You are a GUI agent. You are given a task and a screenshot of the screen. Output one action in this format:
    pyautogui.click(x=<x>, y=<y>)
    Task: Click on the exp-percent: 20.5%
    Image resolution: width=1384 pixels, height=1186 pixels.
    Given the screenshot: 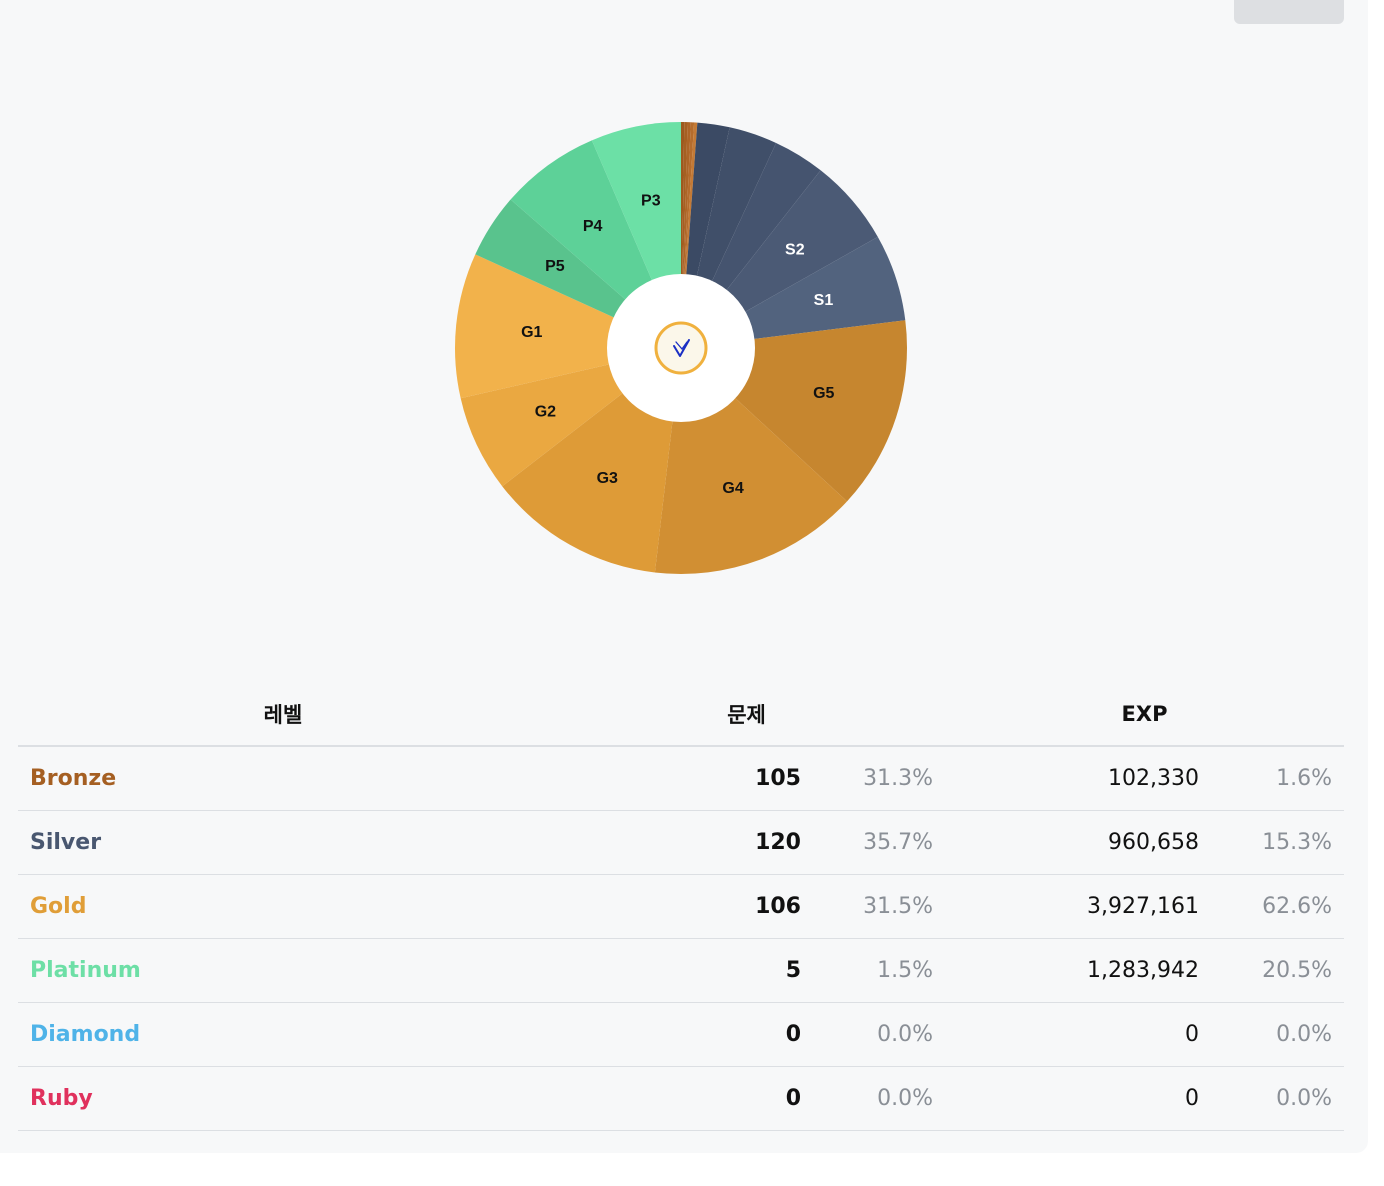 What is the action you would take?
    pyautogui.click(x=1278, y=970)
    